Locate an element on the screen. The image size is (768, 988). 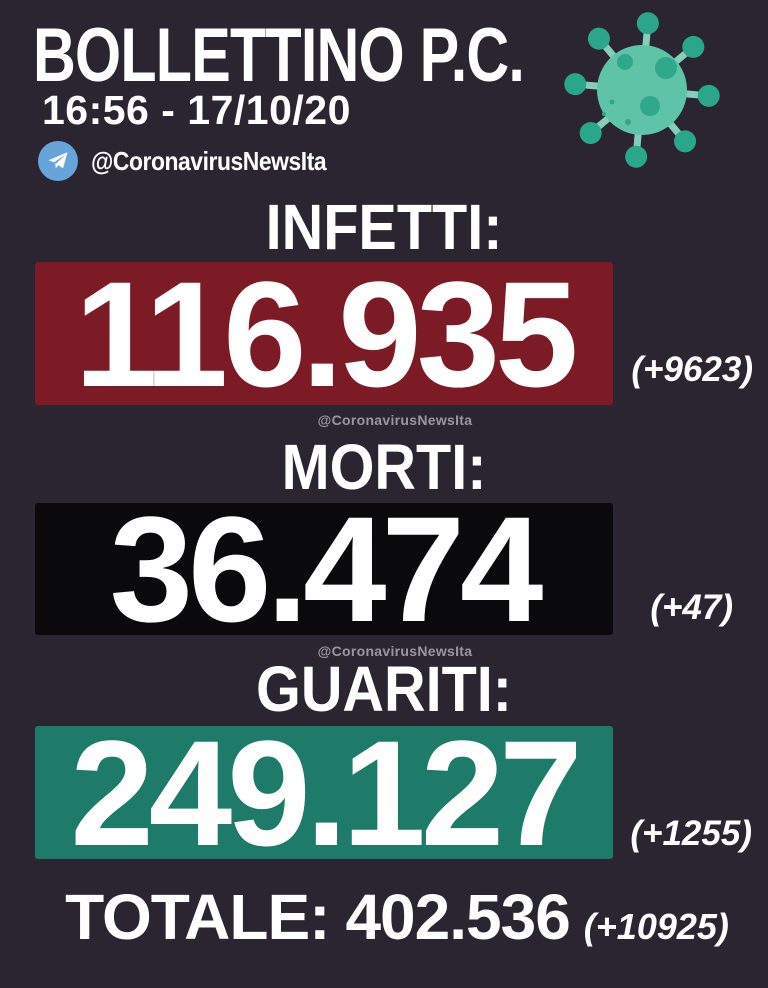
bulletin-timestamp: 16:56 - 17/10/20 is located at coordinates (196, 110).